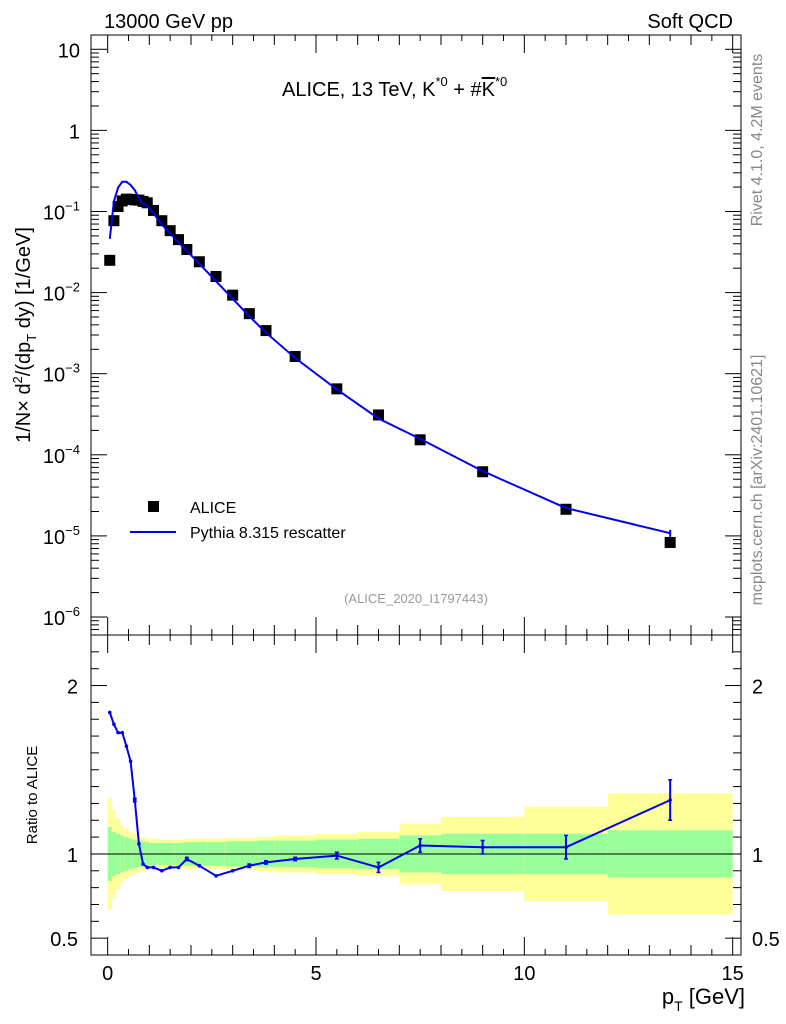 The image size is (786, 1024). What do you see at coordinates (268, 533) in the screenshot?
I see `legend-mc-label: Pythia 8.315 rescatter` at bounding box center [268, 533].